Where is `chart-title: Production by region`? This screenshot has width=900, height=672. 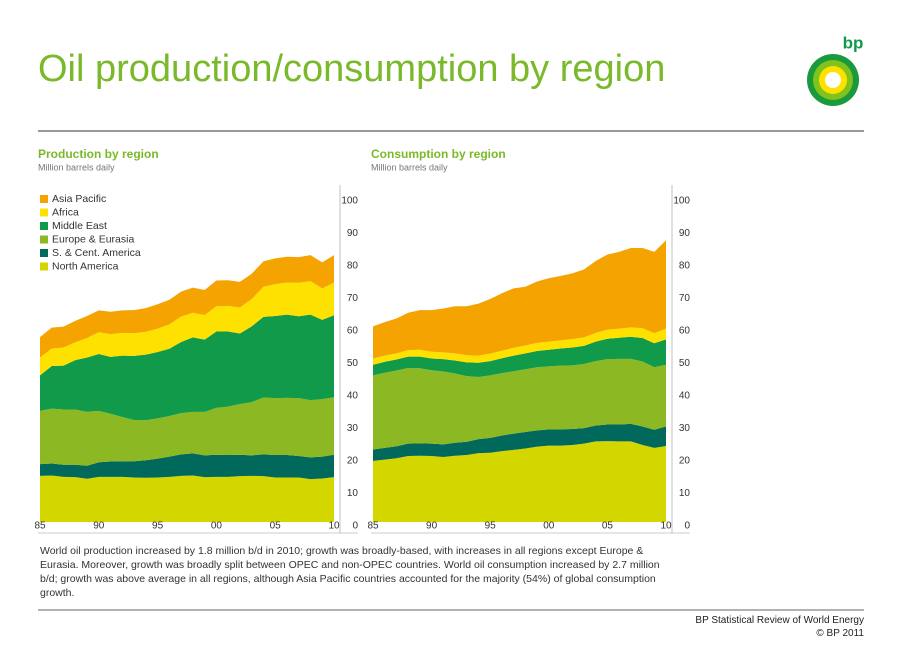 chart-title: Production by region is located at coordinates (98, 154).